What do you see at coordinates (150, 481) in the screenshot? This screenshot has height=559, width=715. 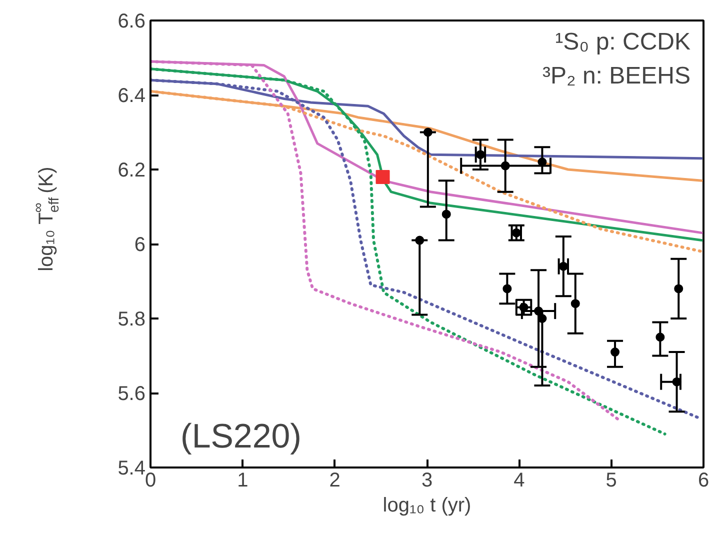 I see `x-tick-label: 0` at bounding box center [150, 481].